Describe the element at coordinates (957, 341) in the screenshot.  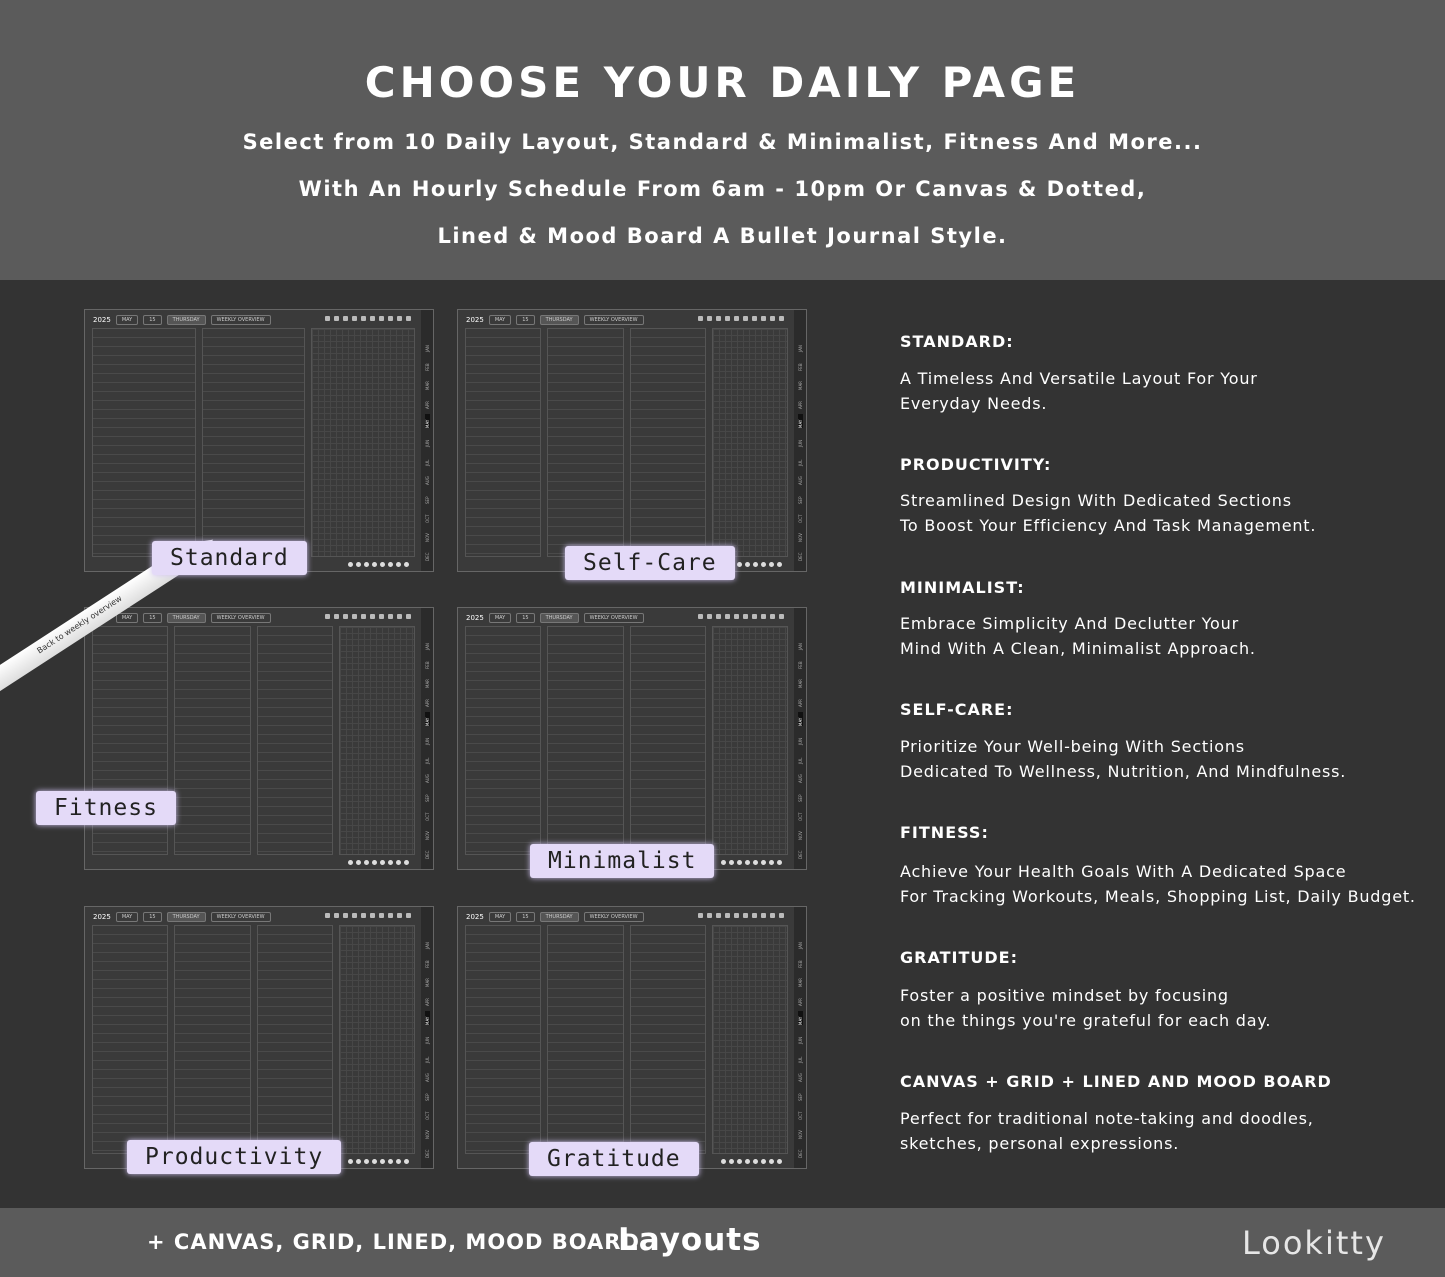
I see `section-title: STANDARD:` at that location.